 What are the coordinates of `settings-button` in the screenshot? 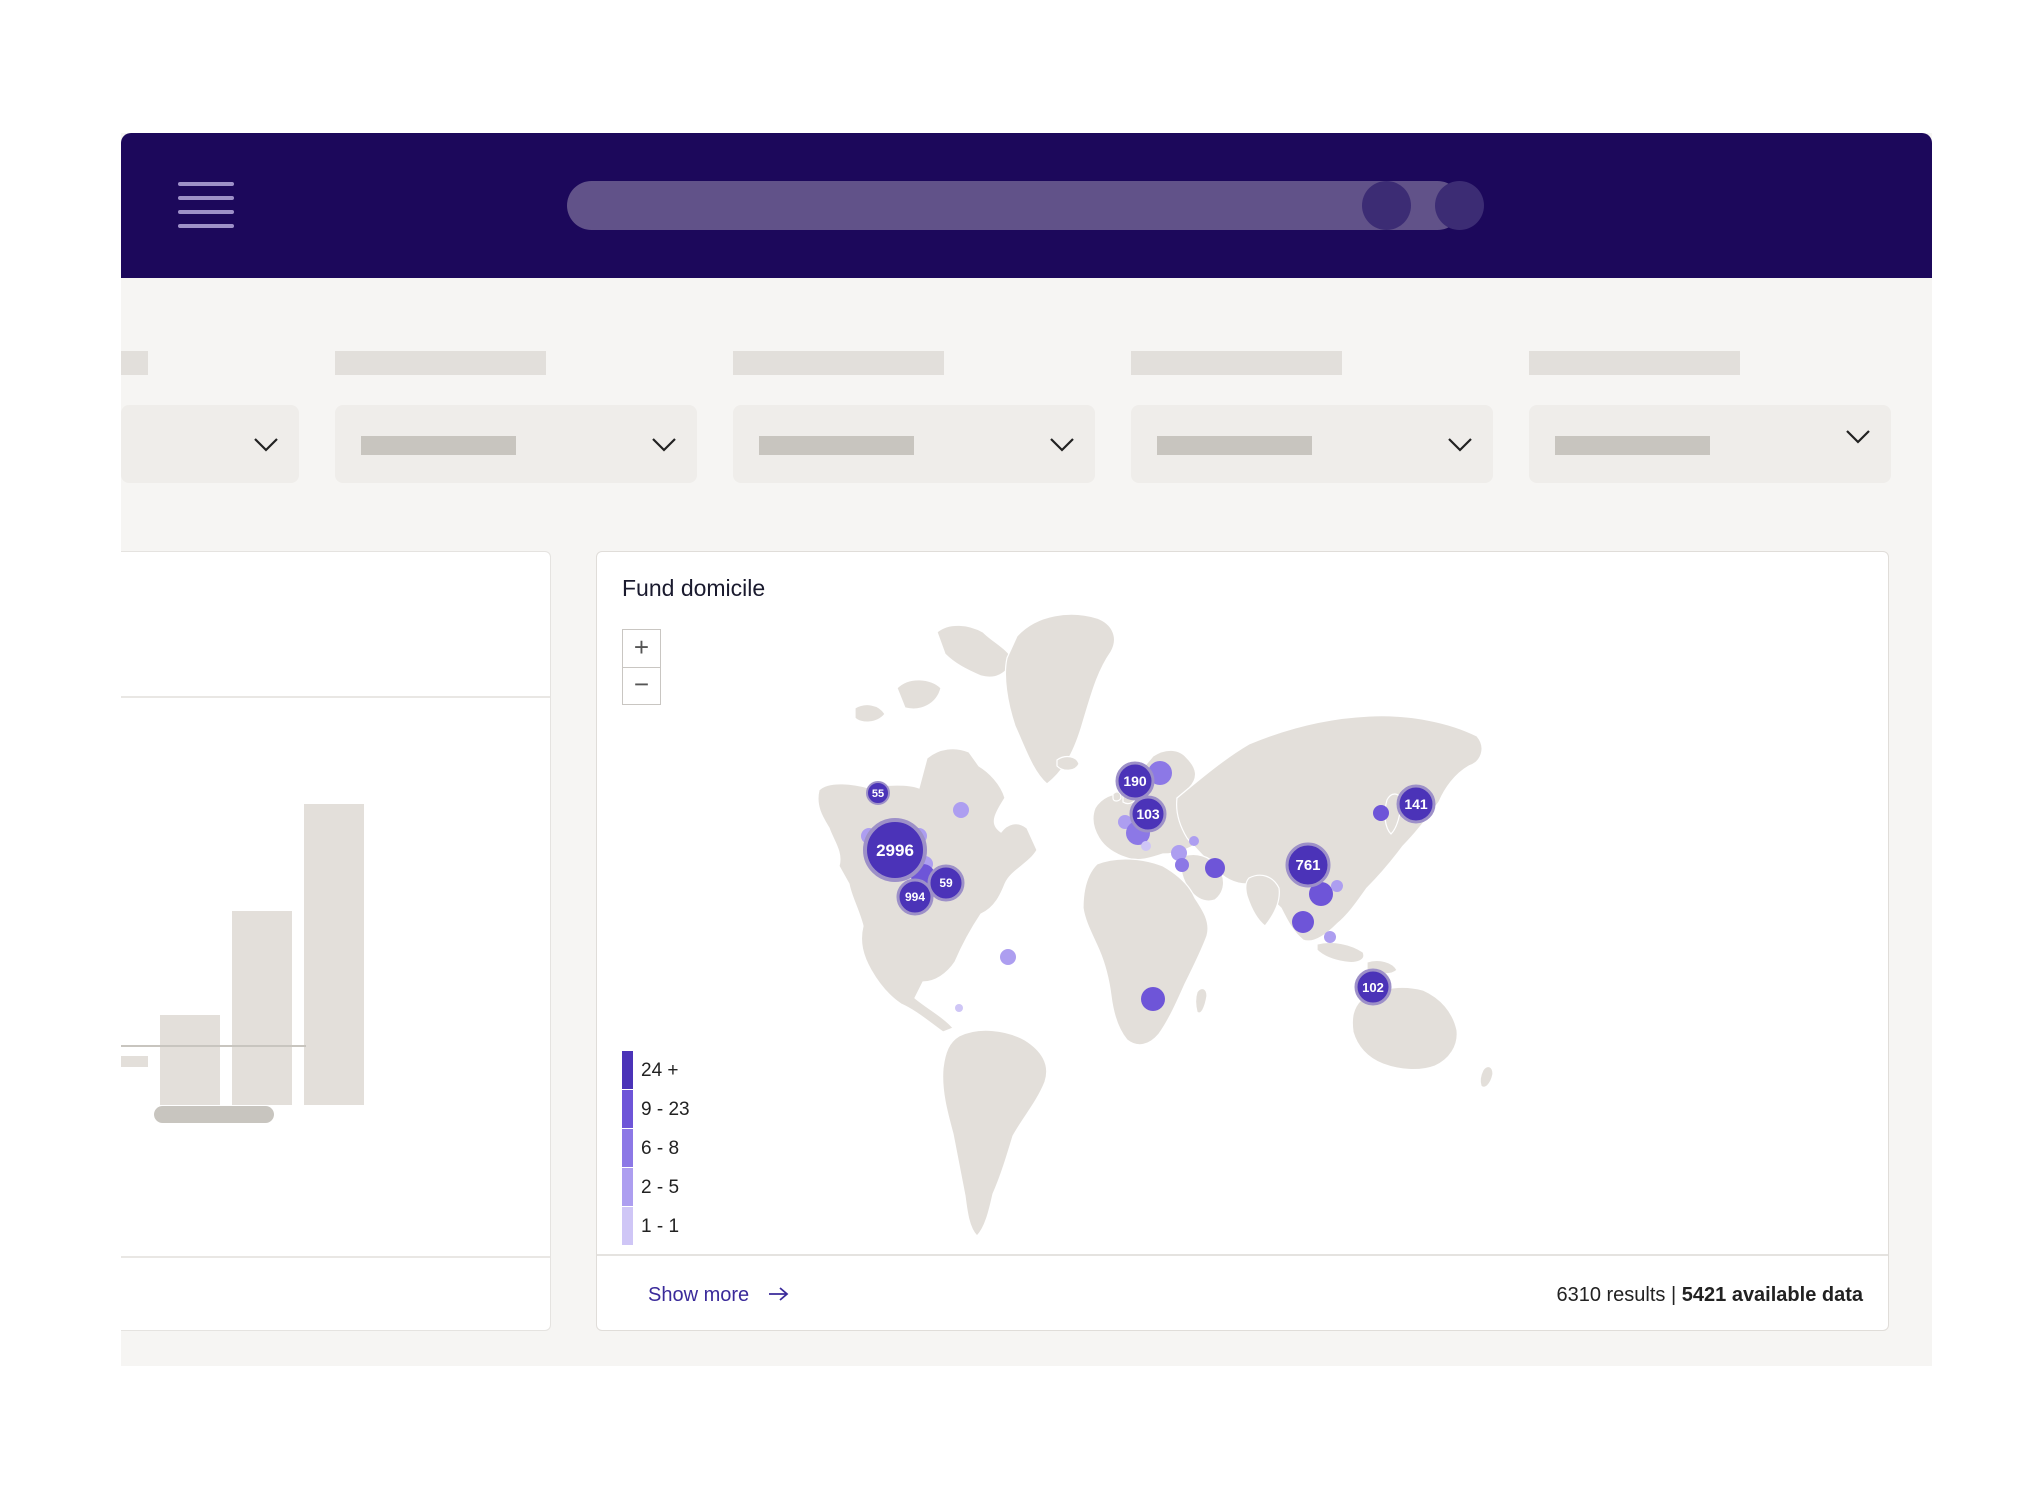 It's located at (1459, 205).